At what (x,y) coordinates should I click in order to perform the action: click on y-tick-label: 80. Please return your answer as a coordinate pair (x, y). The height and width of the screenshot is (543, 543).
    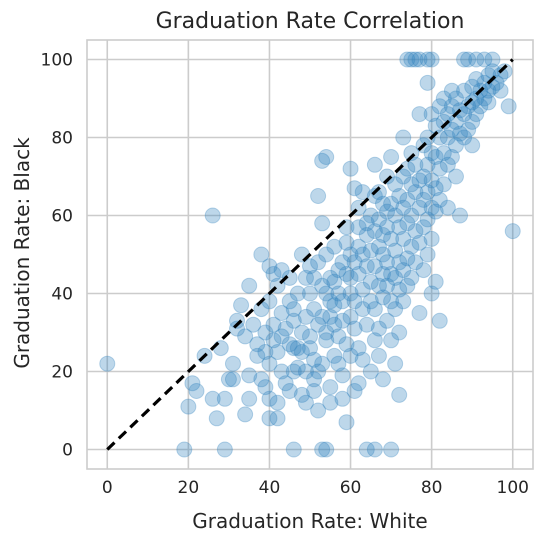
    Looking at the image, I should click on (62, 139).